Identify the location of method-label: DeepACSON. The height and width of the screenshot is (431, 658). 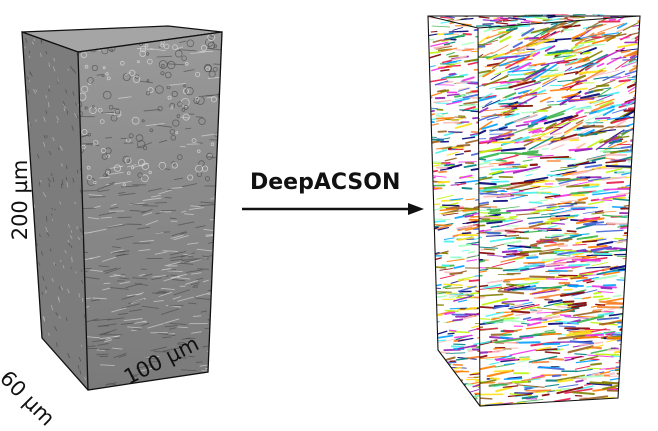
(325, 182).